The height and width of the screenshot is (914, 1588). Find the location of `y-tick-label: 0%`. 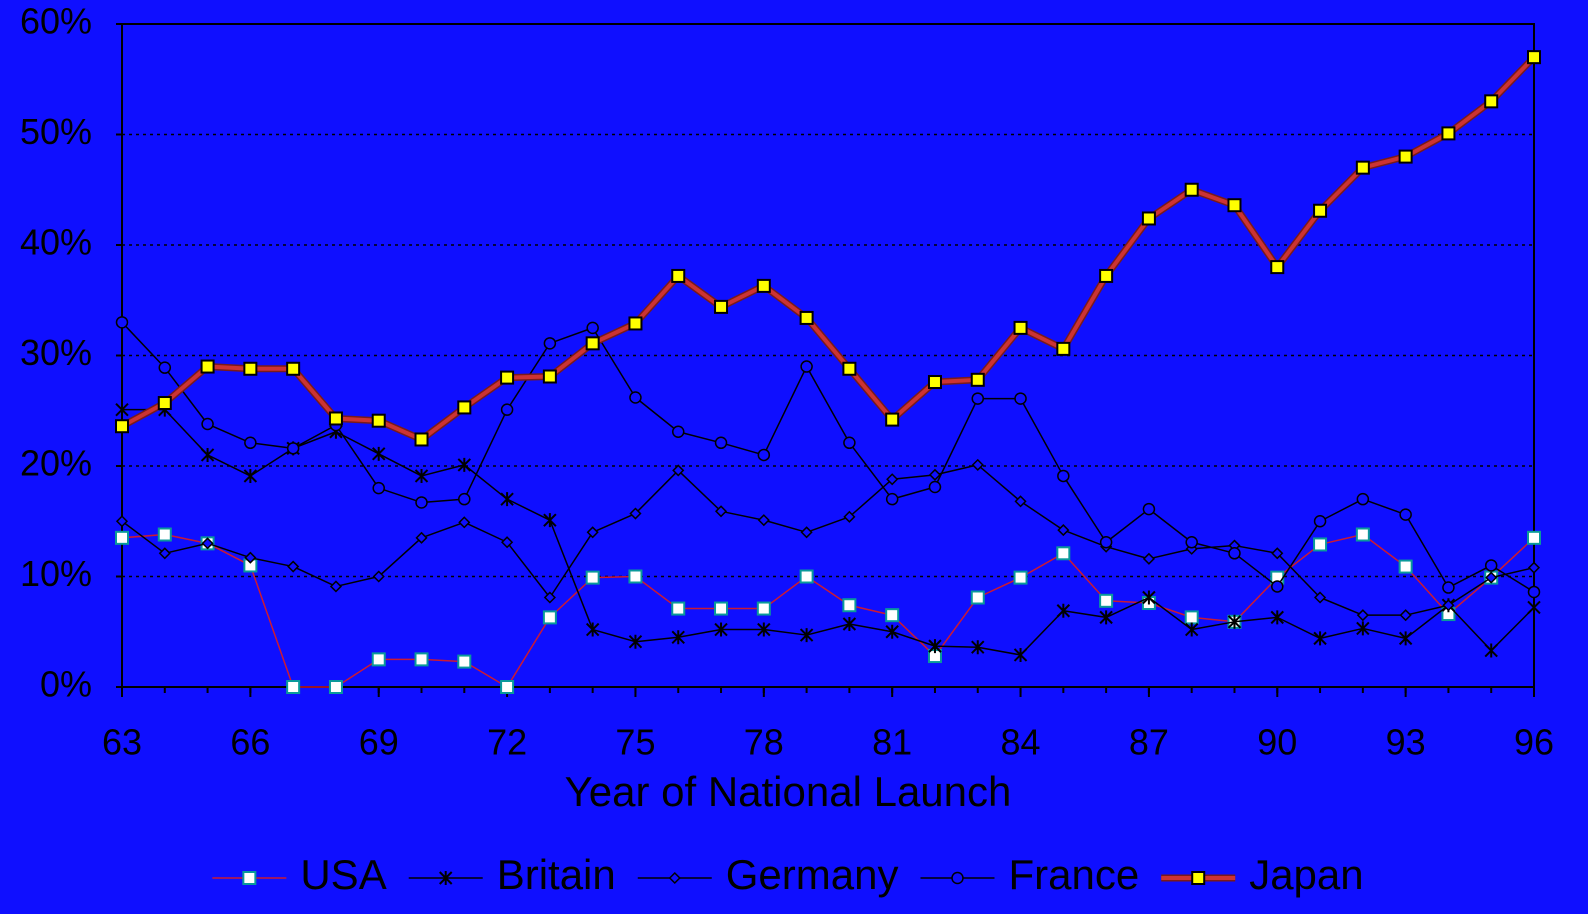

y-tick-label: 0% is located at coordinates (66, 684).